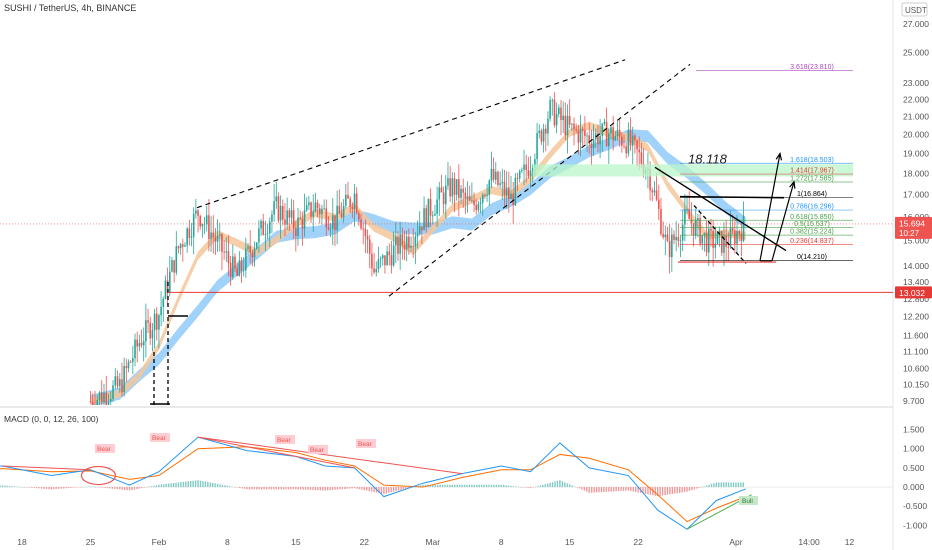 This screenshot has width=932, height=550. I want to click on bear-divergence-line, so click(276, 452).